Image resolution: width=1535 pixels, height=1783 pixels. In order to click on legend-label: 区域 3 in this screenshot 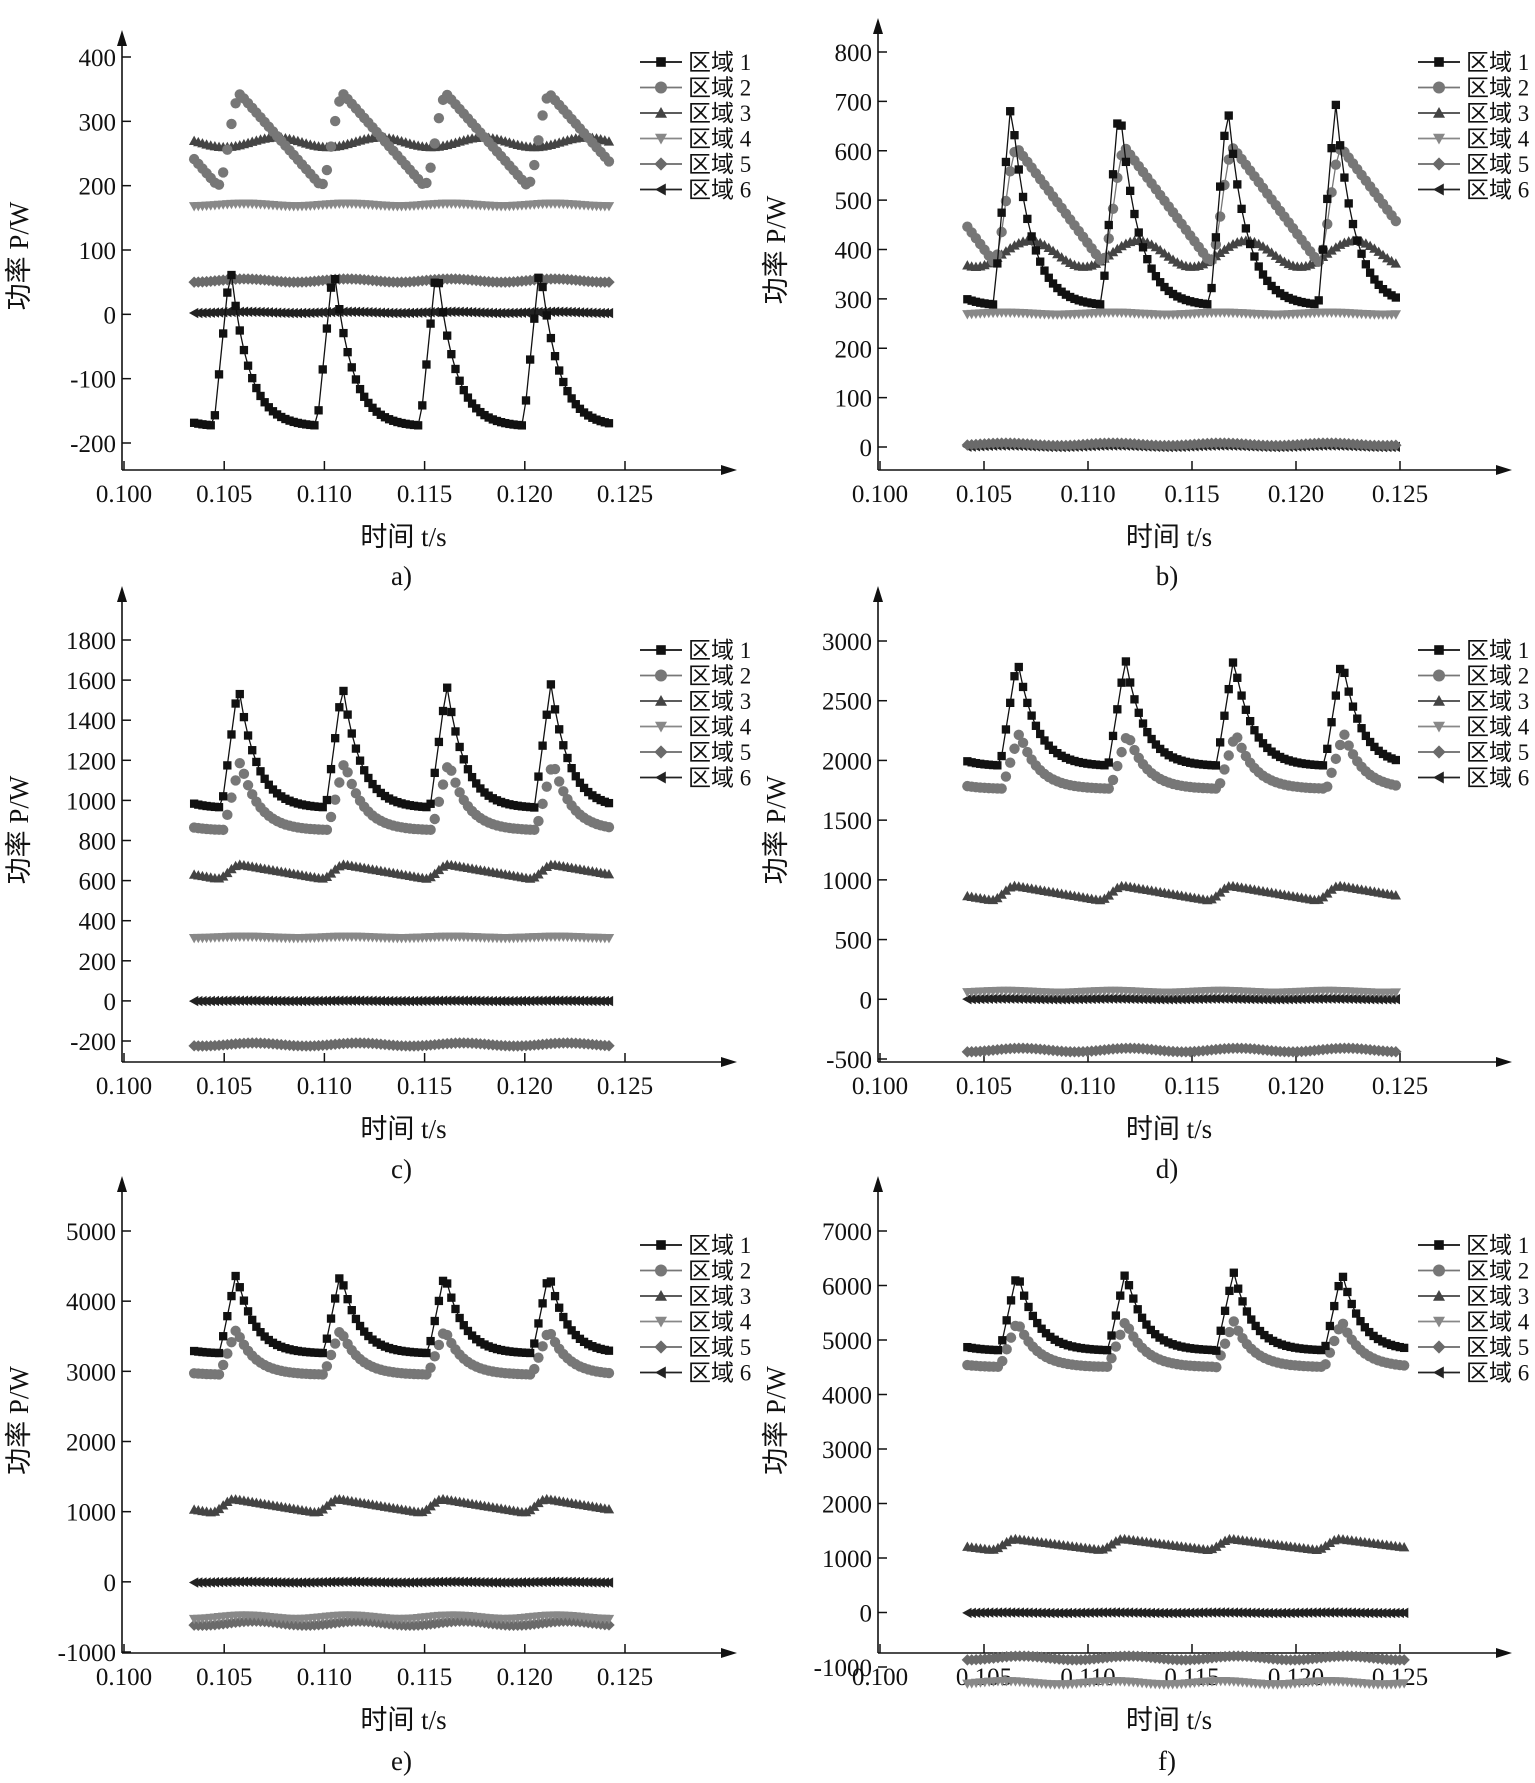, I will do `click(719, 1296)`.